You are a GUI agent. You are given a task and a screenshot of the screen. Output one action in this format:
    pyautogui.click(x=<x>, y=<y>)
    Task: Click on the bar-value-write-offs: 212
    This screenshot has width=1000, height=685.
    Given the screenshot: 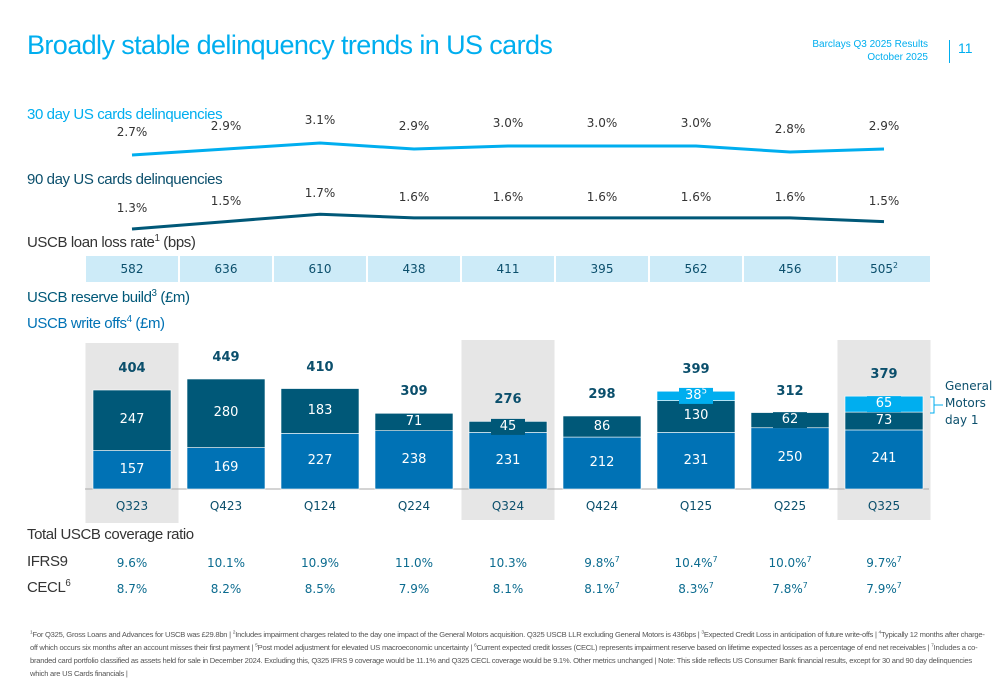 What is the action you would take?
    pyautogui.click(x=602, y=463)
    